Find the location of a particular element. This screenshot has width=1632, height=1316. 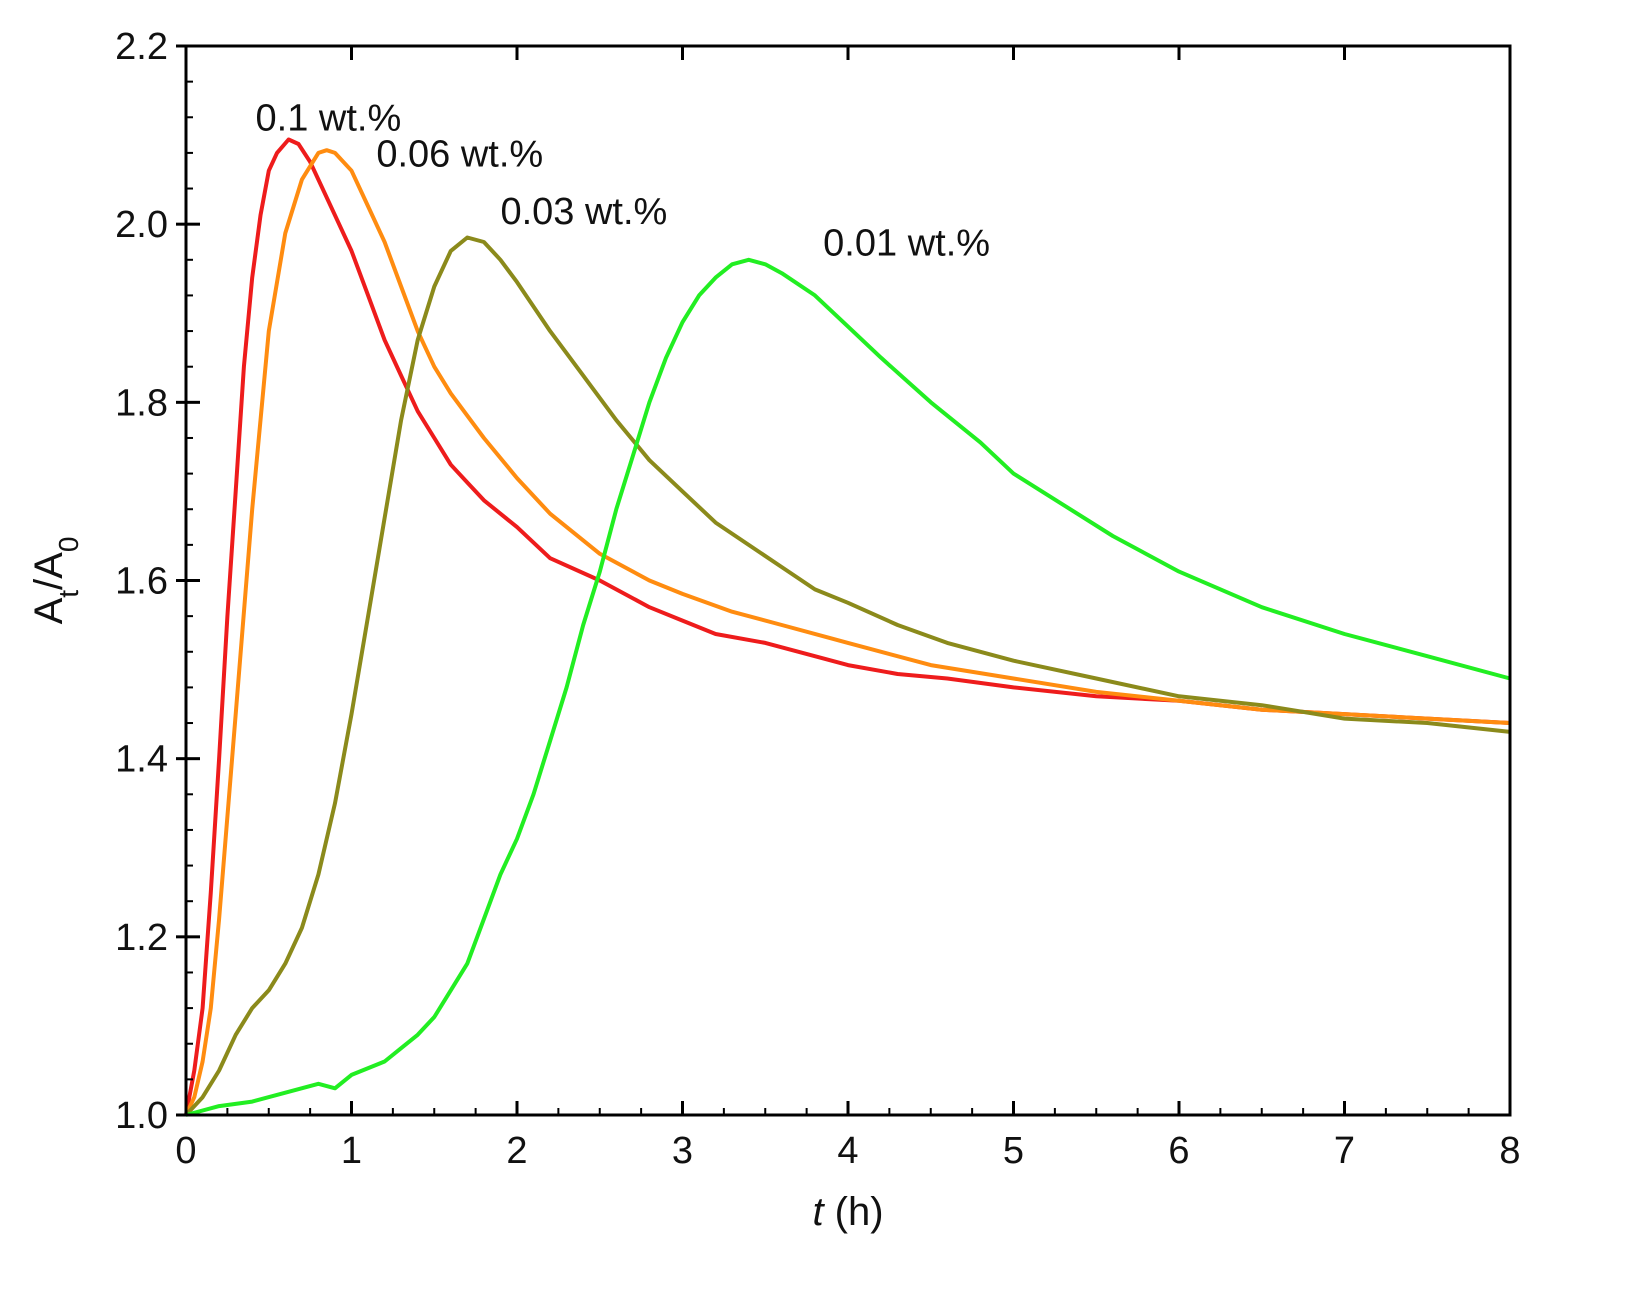

x-axis-label: t (h) is located at coordinates (847, 1212).